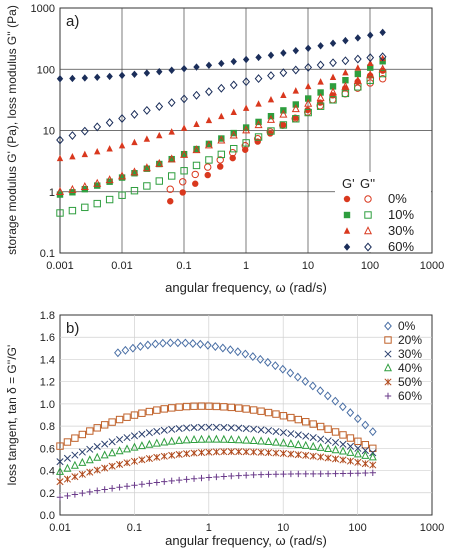 Image resolution: width=465 pixels, height=550 pixels. I want to click on panel-b-y-tick-label: 0.0, so click(47, 516).